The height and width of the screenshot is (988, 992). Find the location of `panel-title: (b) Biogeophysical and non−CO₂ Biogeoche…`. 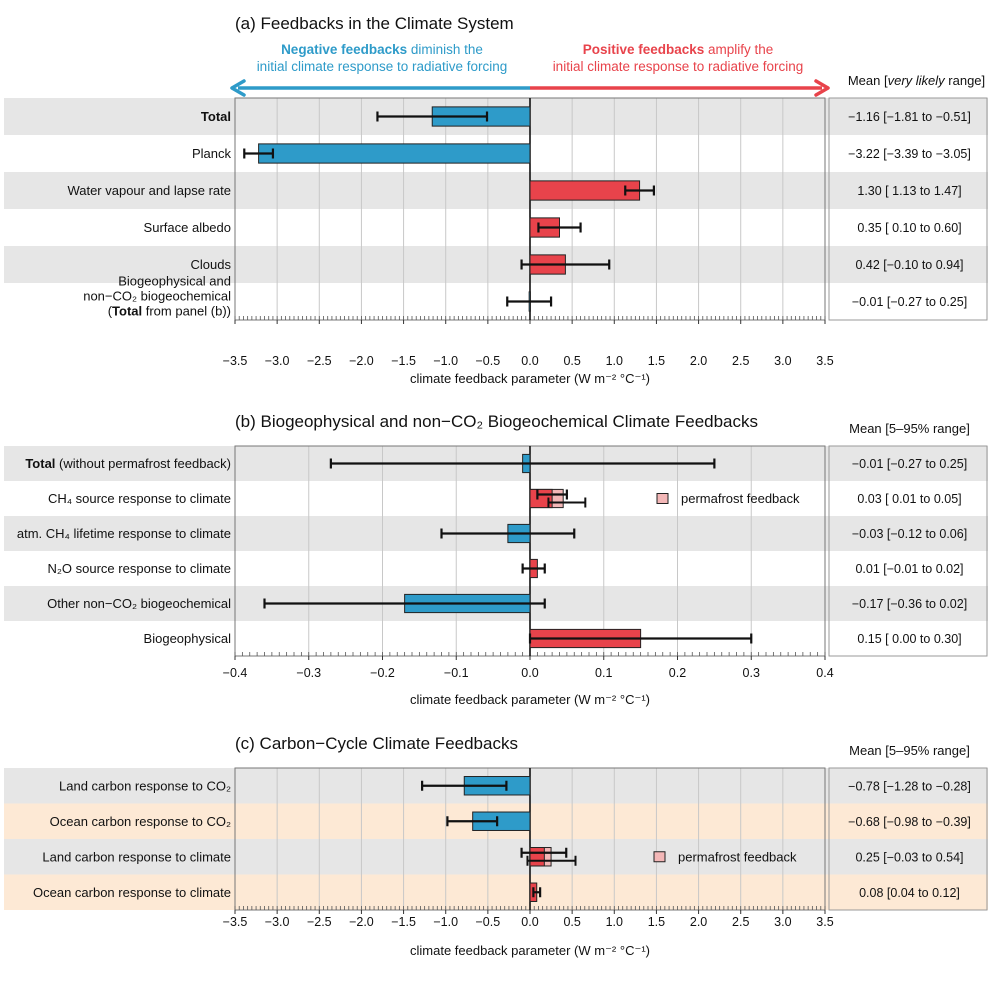

panel-title: (b) Biogeophysical and non−CO₂ Biogeoche… is located at coordinates (496, 421).